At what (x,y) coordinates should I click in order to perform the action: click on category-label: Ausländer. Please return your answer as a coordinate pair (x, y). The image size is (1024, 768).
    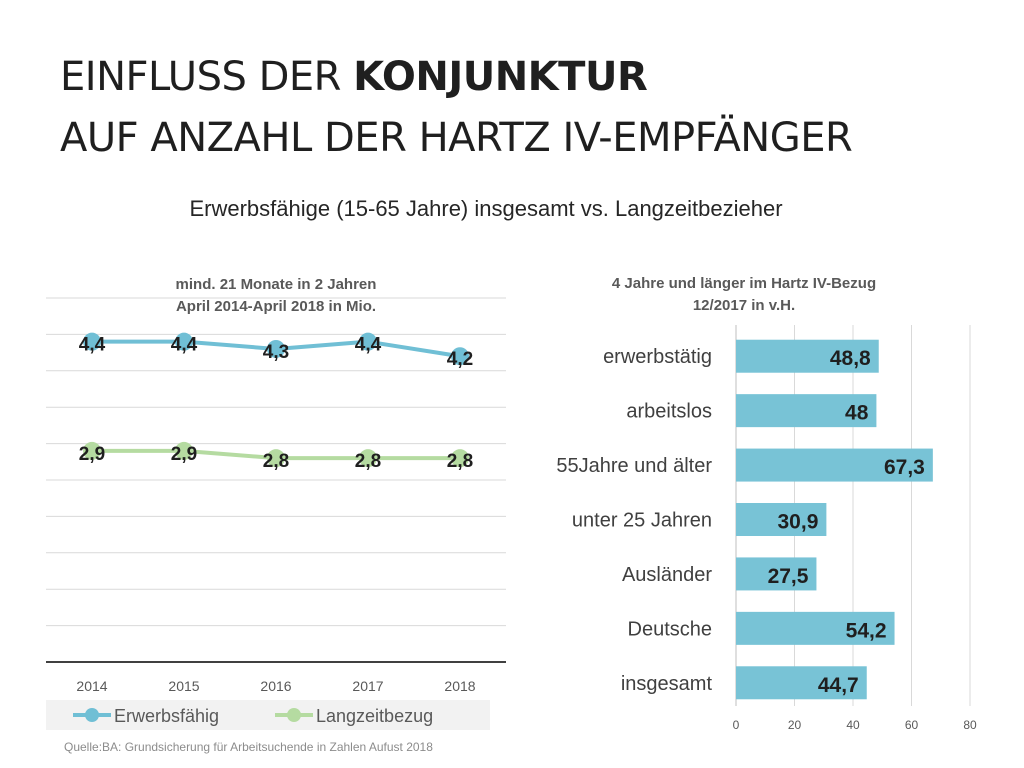
    Looking at the image, I should click on (667, 575).